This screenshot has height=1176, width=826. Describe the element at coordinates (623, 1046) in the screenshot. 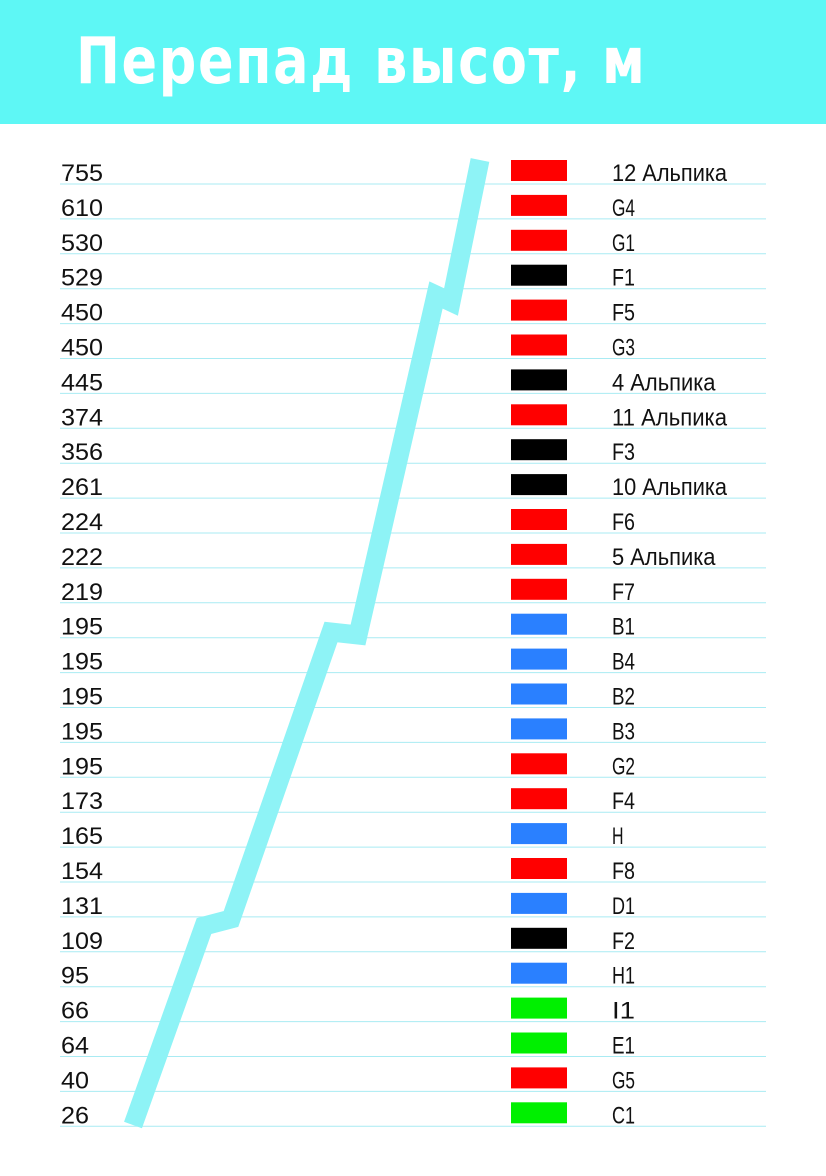

I see `trail-label: E1` at that location.